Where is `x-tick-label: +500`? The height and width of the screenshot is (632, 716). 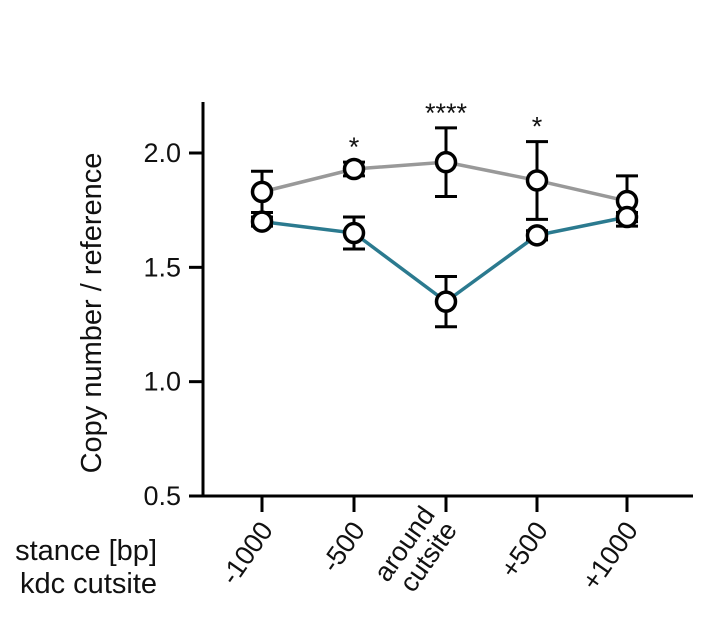
x-tick-label: +500 is located at coordinates (523, 549).